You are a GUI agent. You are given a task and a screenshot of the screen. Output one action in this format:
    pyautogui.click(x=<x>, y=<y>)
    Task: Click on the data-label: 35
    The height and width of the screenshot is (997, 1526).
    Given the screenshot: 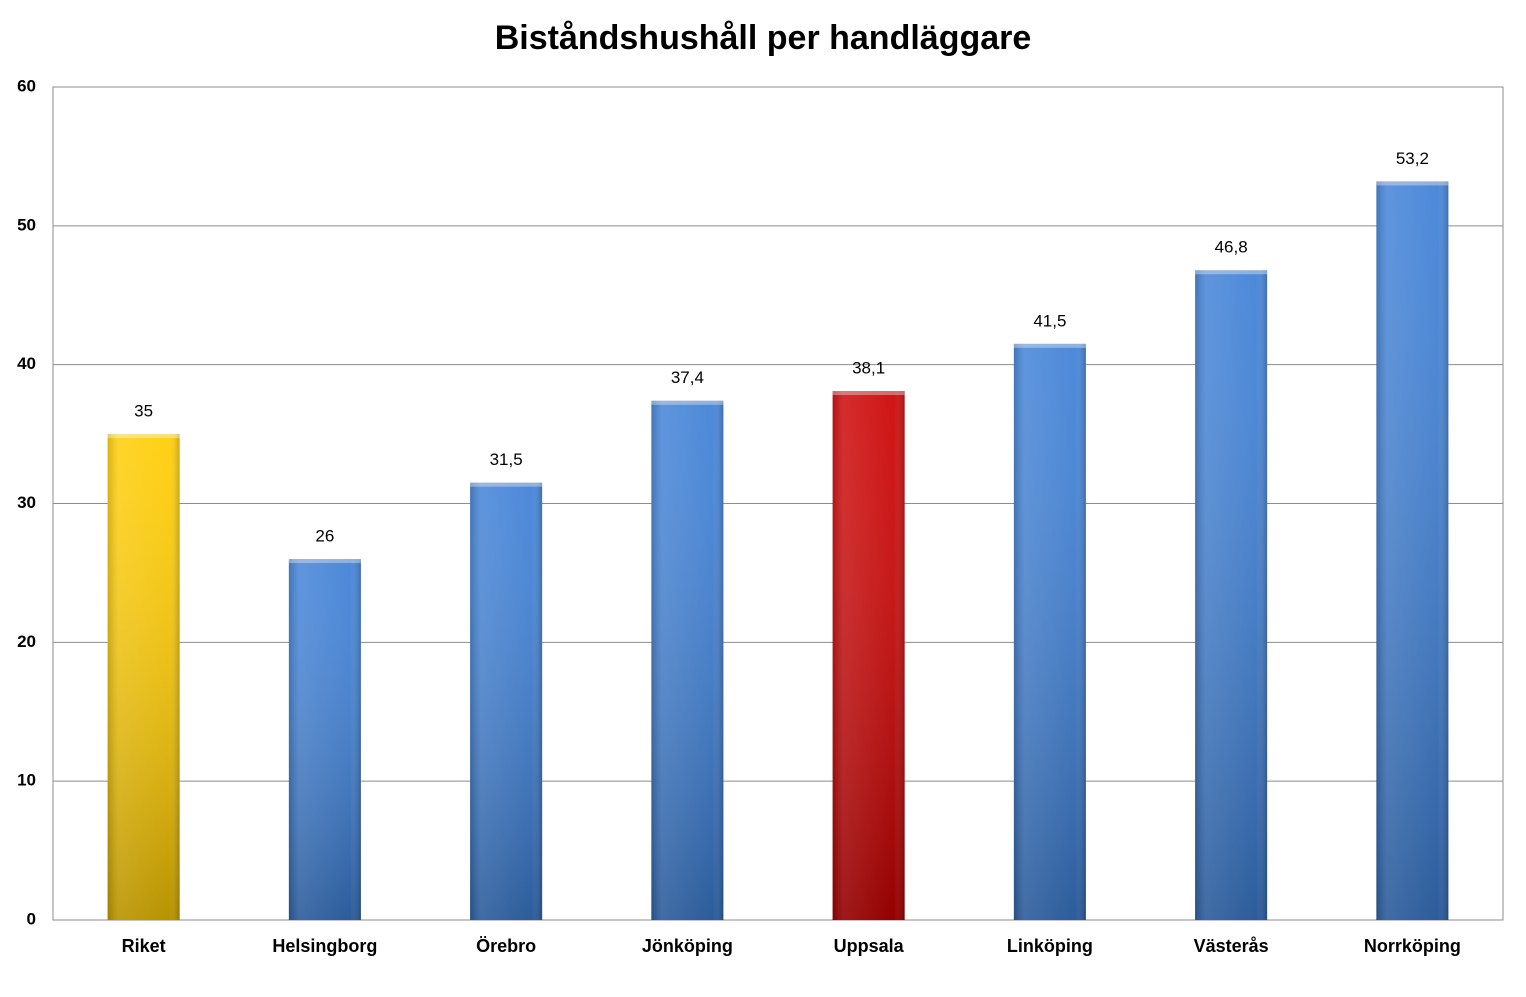 What is the action you would take?
    pyautogui.click(x=143, y=411)
    